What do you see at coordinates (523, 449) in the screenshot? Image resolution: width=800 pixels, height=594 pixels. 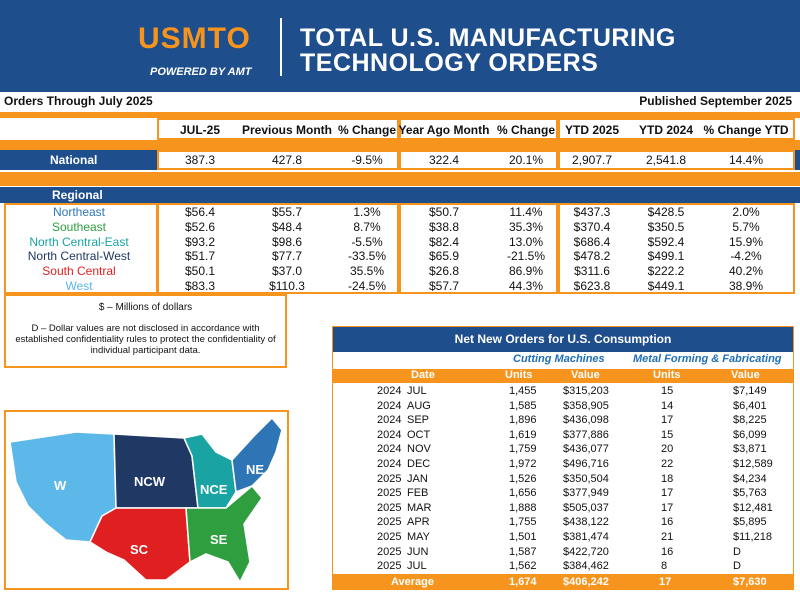 I see `nno-cell-cu: 1,759` at bounding box center [523, 449].